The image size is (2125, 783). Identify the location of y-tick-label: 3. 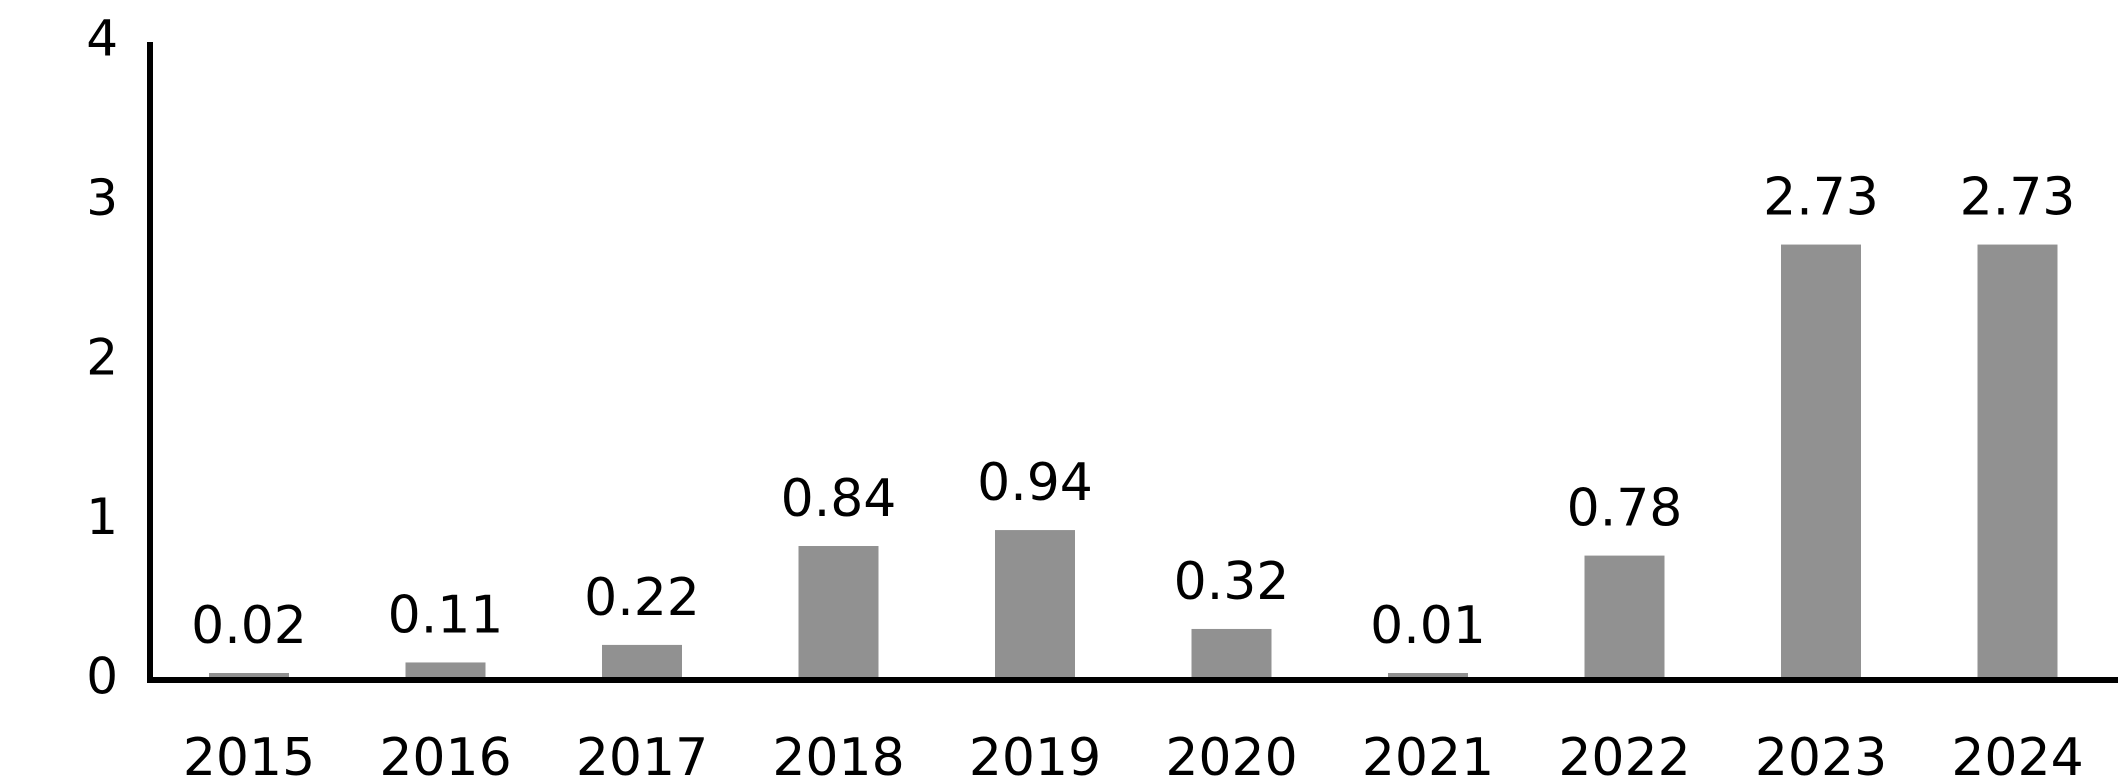
(102, 198).